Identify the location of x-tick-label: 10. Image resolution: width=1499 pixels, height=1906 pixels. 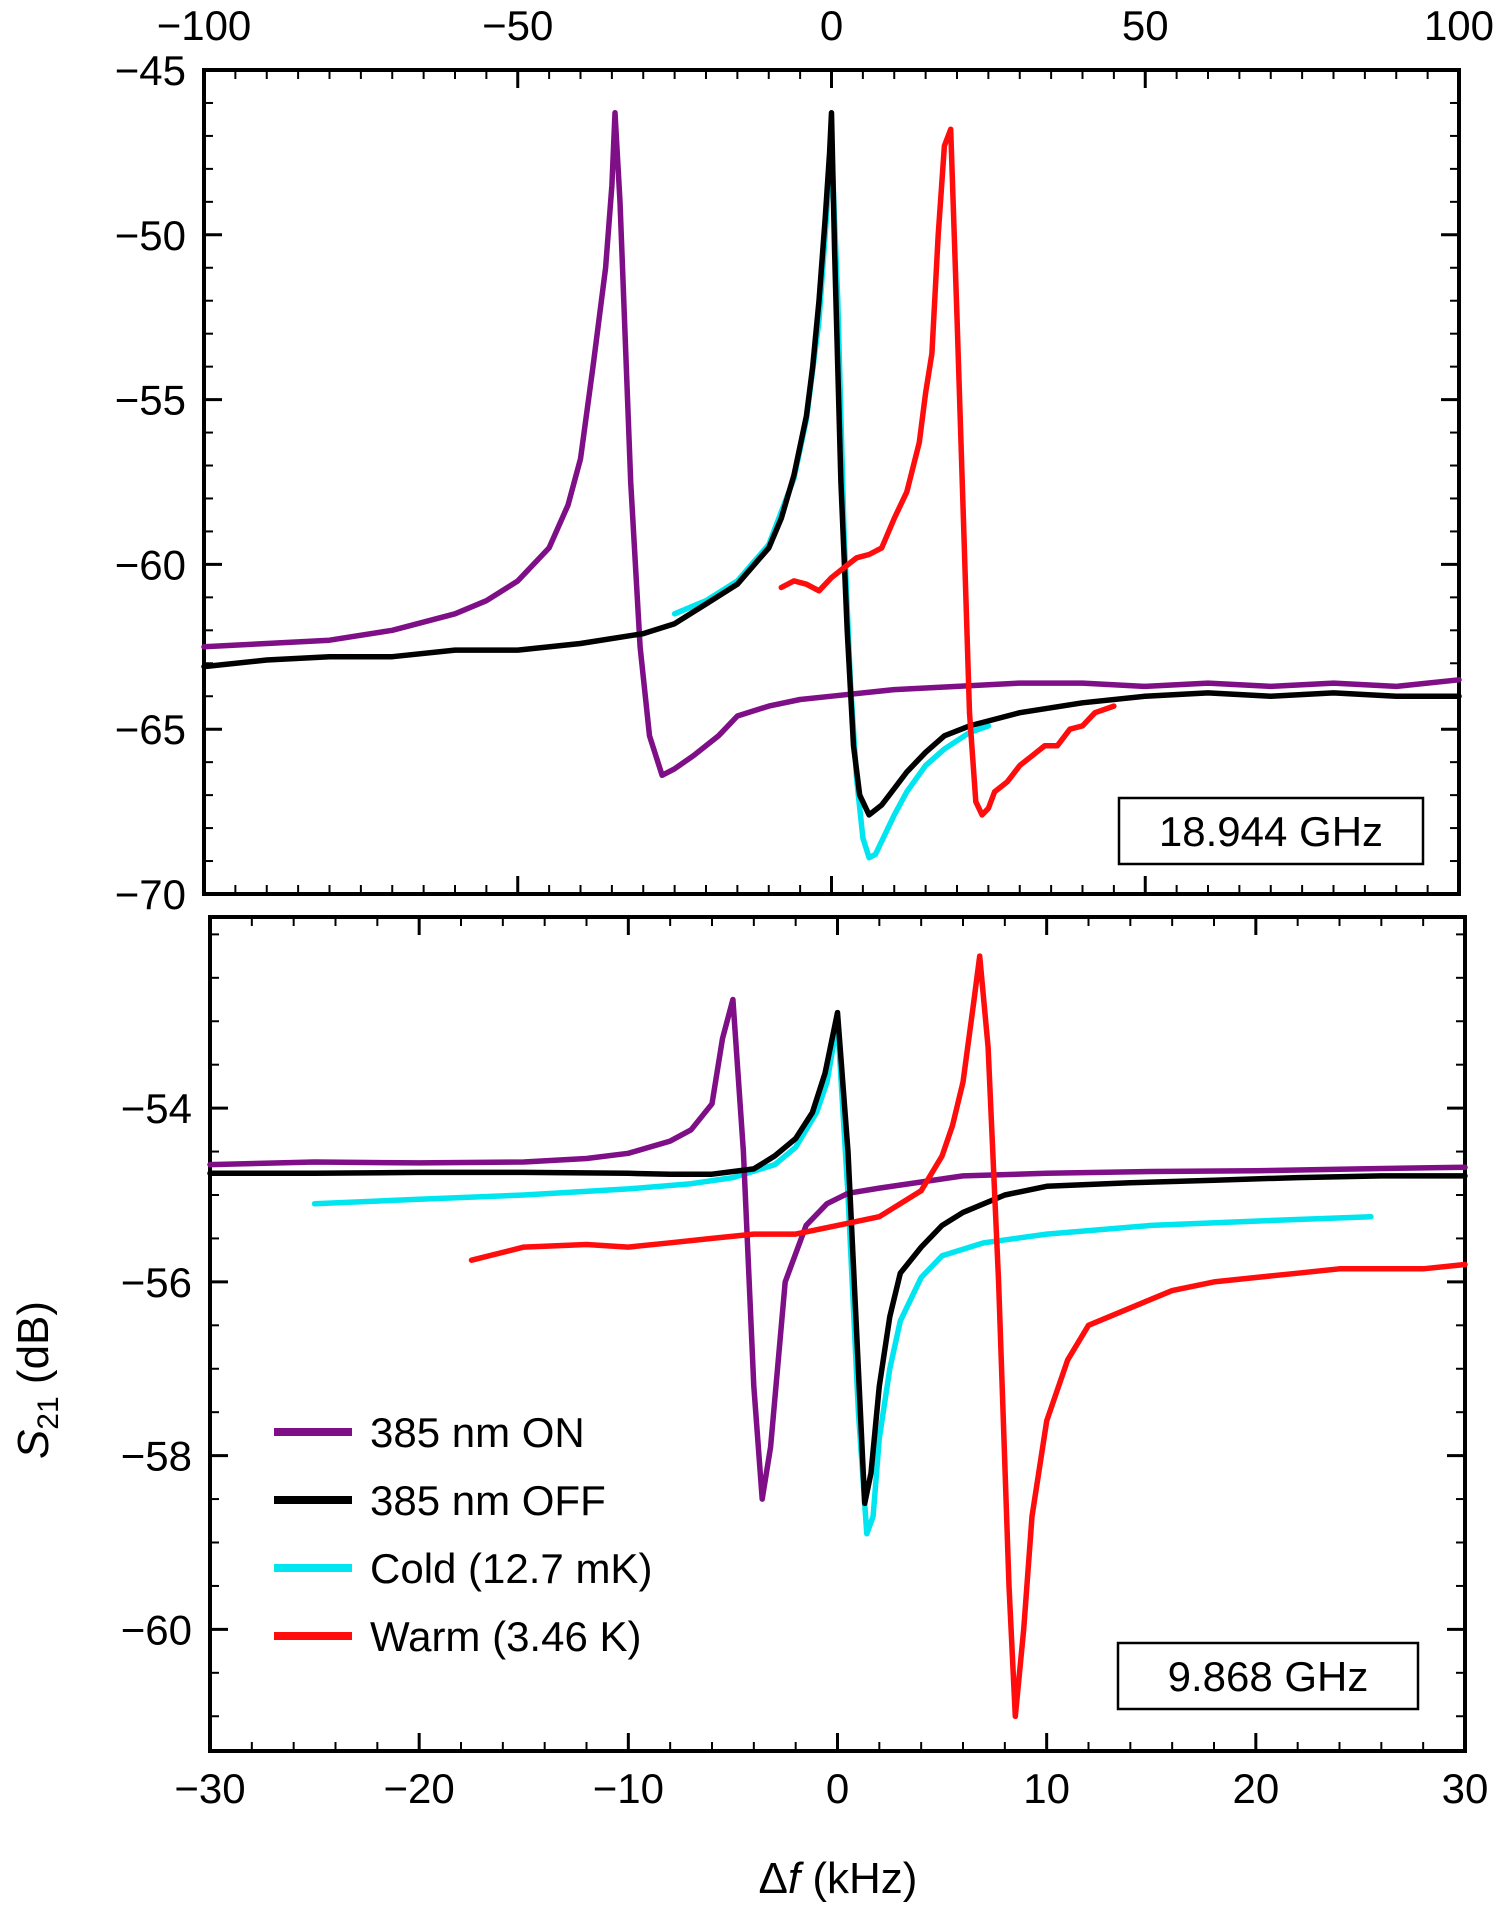
(1046, 1788).